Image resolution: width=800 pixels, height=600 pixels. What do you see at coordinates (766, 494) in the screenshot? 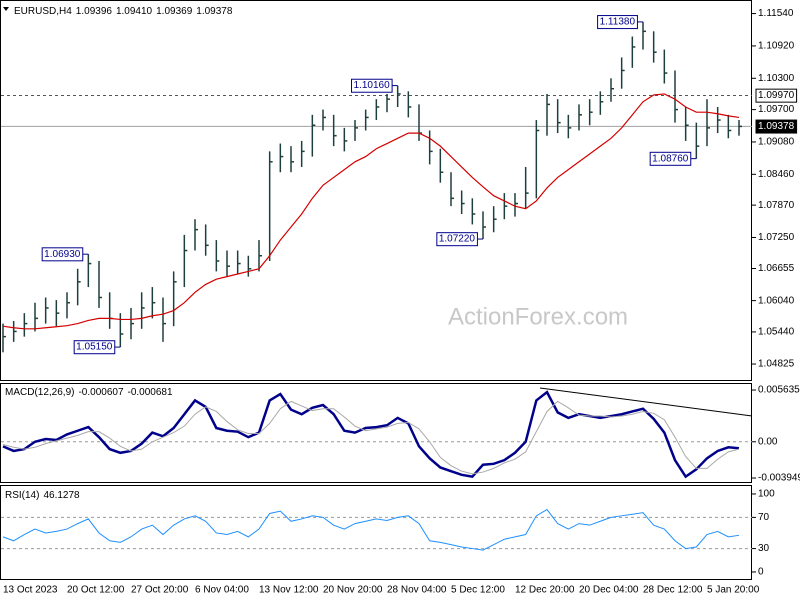
I see `y-tick-label: 100` at bounding box center [766, 494].